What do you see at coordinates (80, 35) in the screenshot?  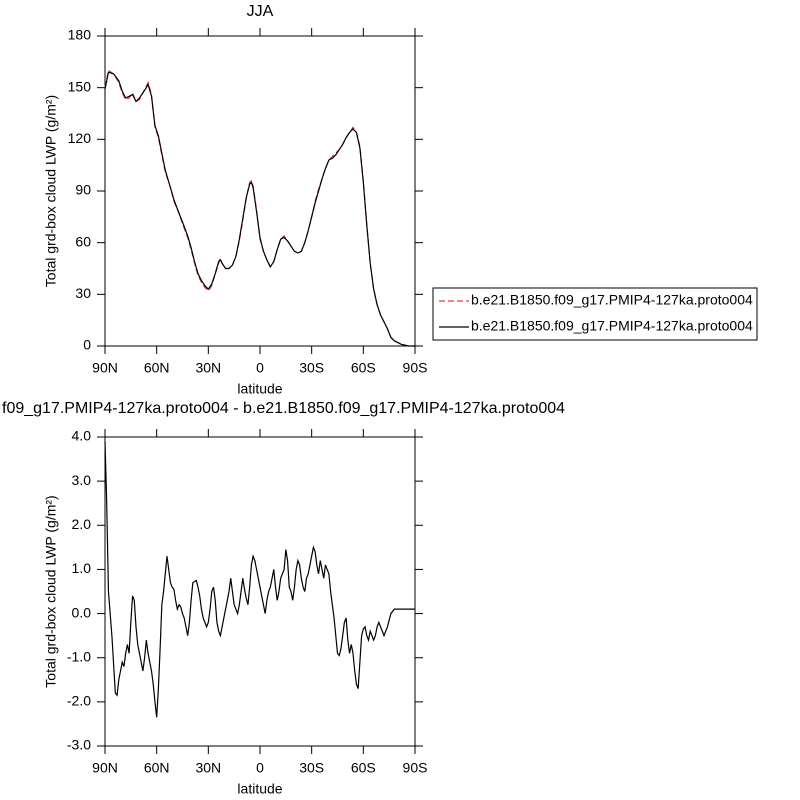 I see `y-tick-label: 180` at bounding box center [80, 35].